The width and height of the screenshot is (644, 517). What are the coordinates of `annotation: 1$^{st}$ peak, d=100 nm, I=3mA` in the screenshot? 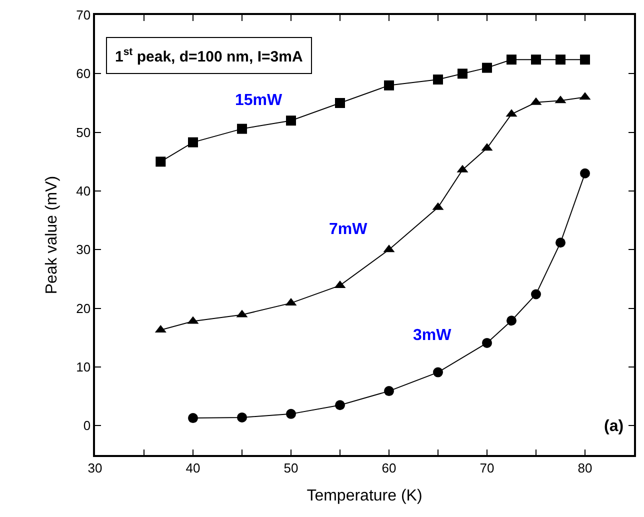 It's located at (209, 56).